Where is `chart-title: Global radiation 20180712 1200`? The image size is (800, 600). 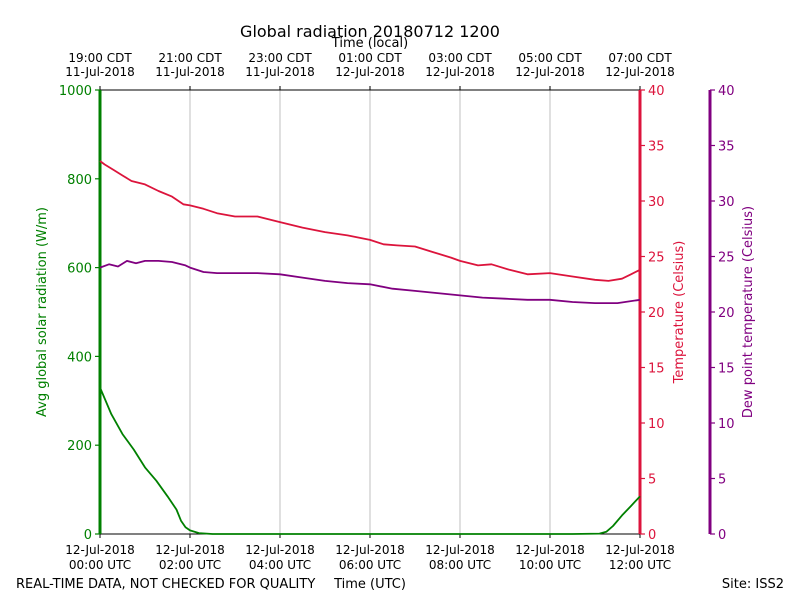 chart-title: Global radiation 20180712 1200 is located at coordinates (370, 31).